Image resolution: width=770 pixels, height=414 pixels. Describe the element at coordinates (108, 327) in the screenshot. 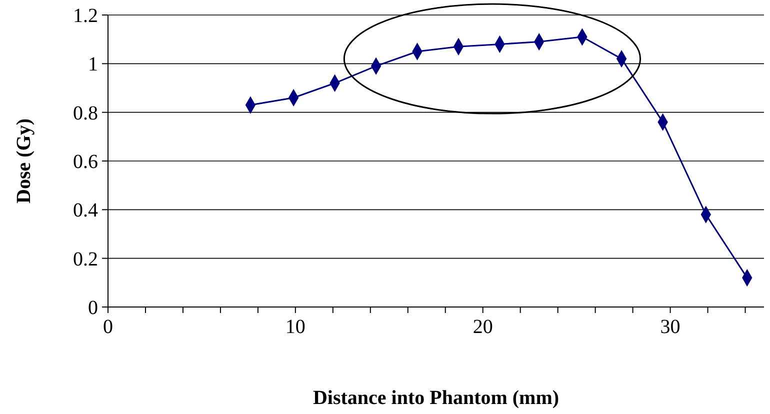

I see `x-tick-label: 0` at that location.